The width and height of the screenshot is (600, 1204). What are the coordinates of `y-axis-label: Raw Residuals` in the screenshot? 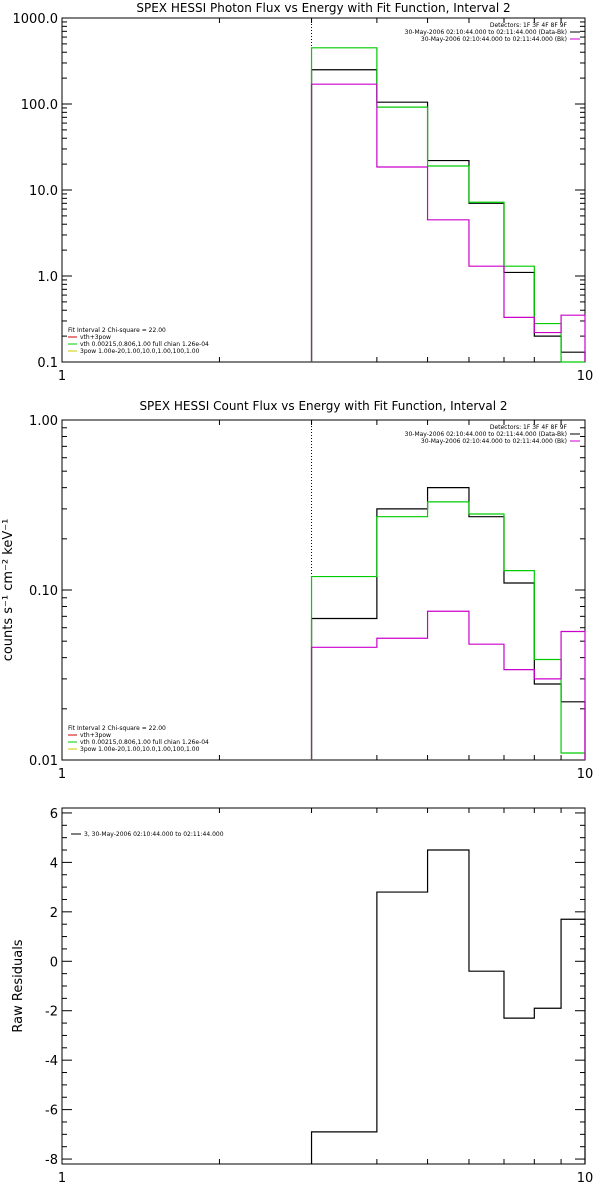 It's located at (18, 985).